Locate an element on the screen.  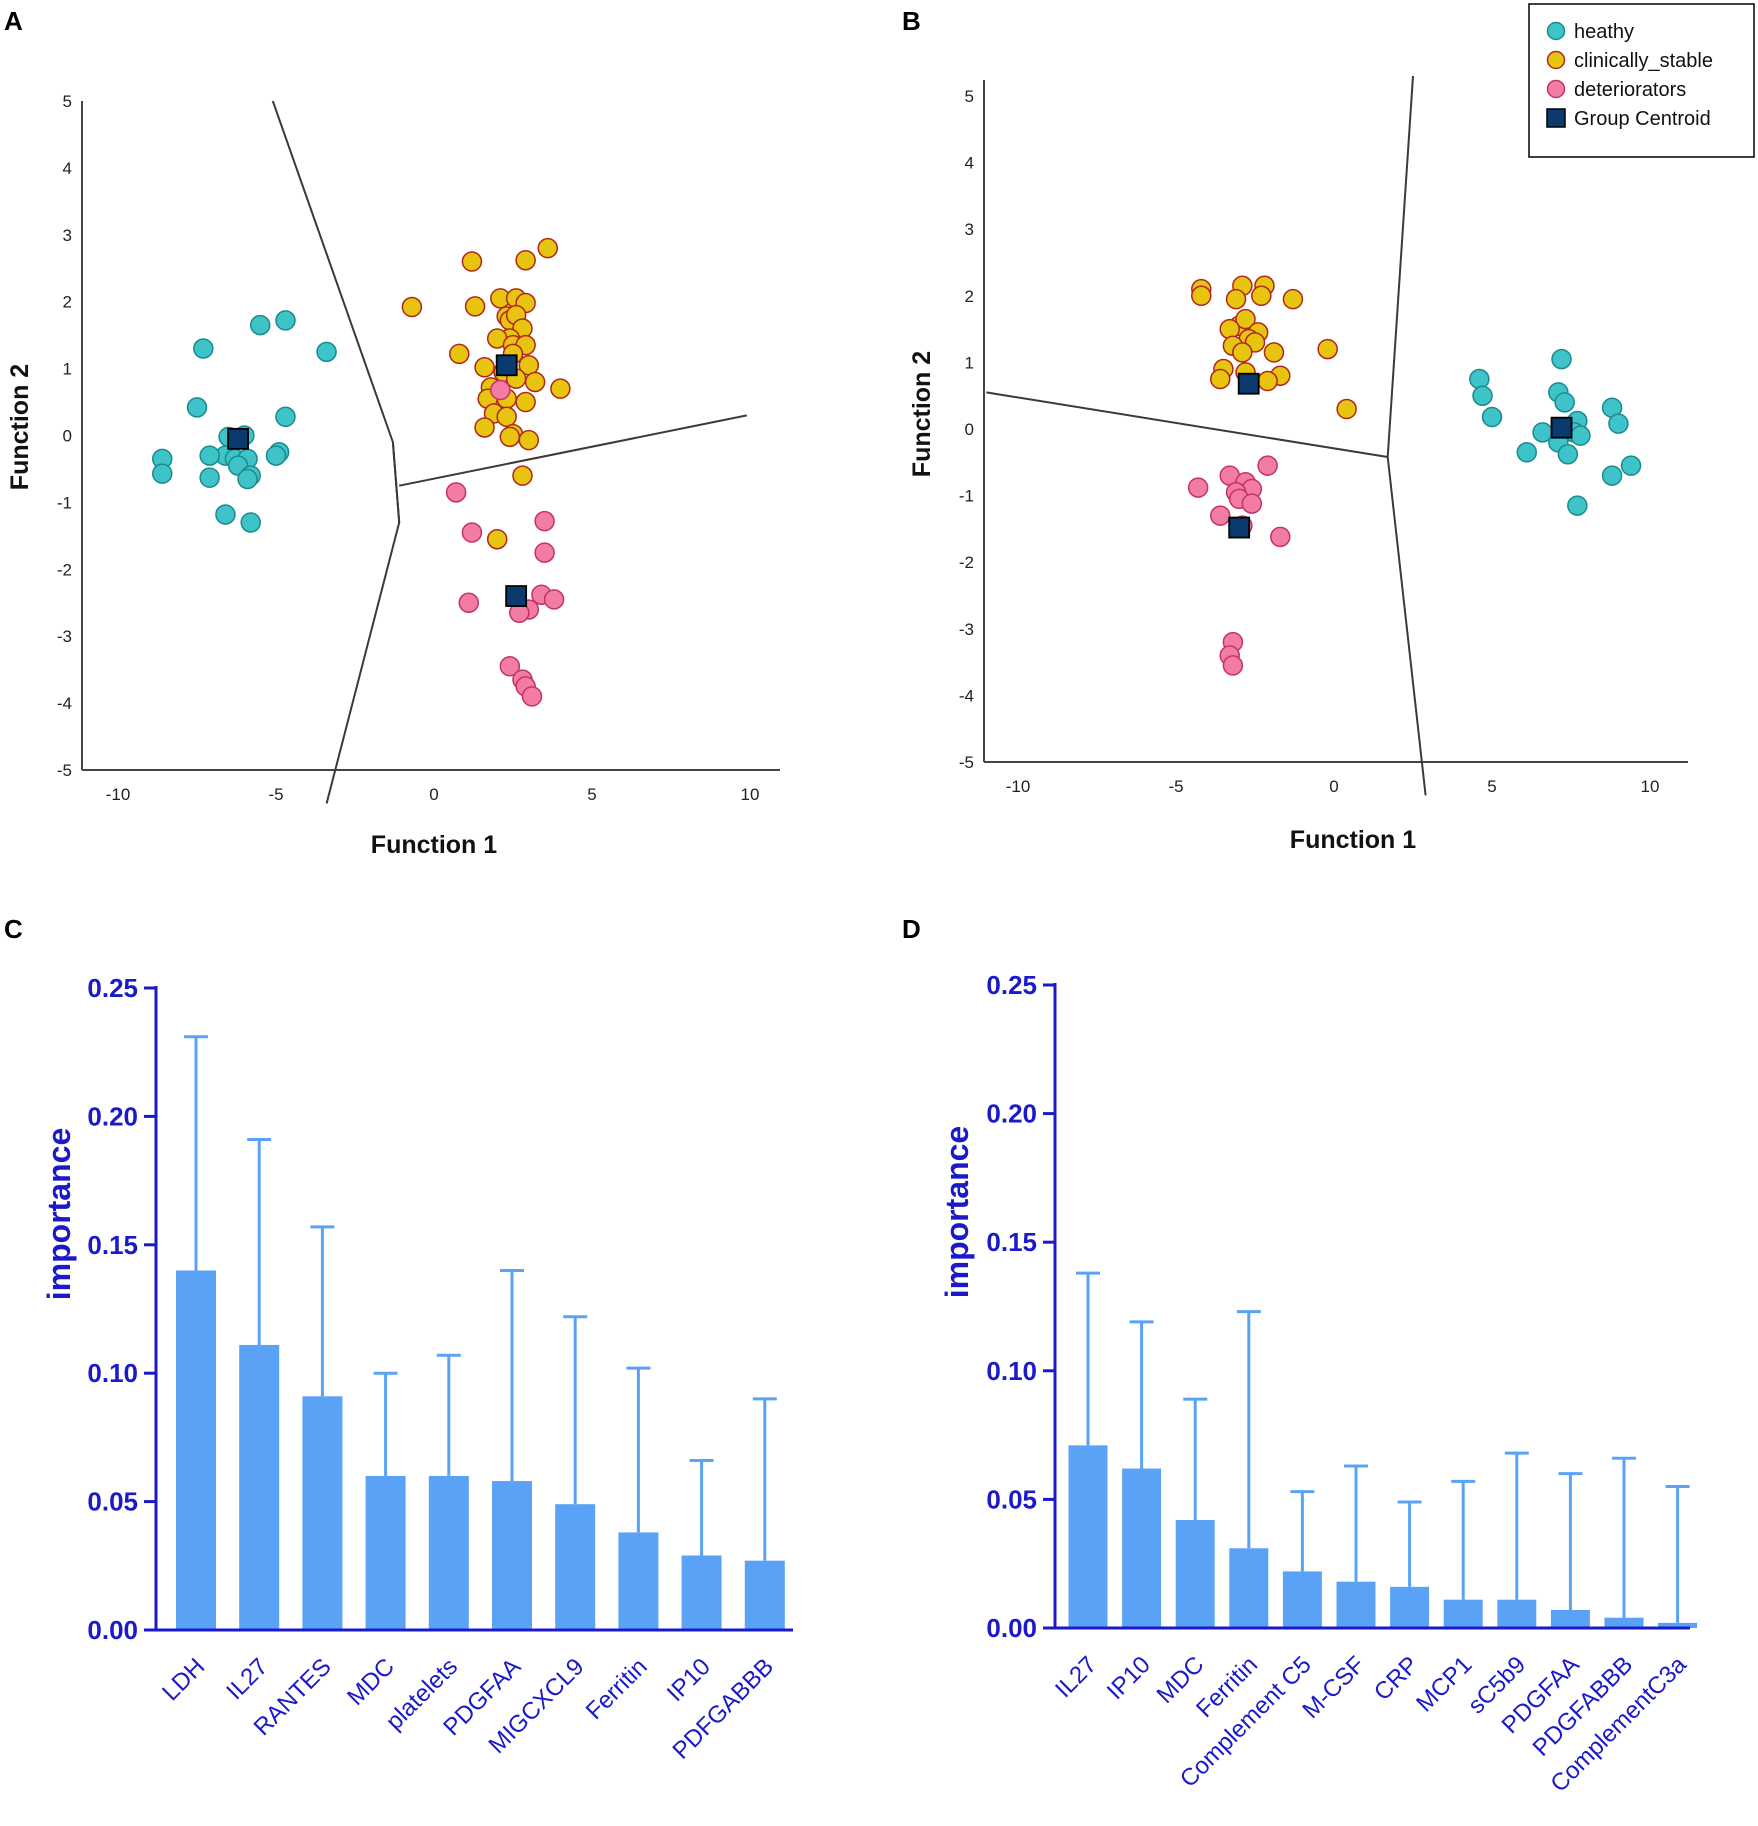
panel-a-y-tick-label: 3 is located at coordinates (67, 235).